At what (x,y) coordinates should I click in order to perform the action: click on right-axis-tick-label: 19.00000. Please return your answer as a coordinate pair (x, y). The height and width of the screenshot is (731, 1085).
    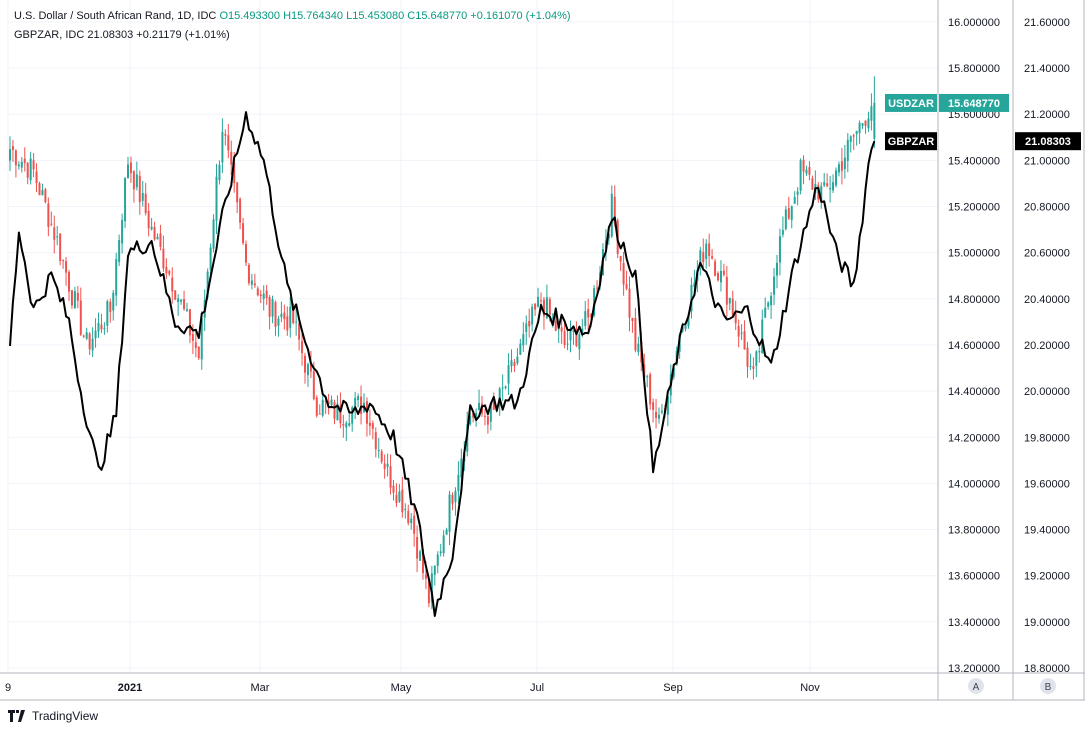
    Looking at the image, I should click on (1047, 623).